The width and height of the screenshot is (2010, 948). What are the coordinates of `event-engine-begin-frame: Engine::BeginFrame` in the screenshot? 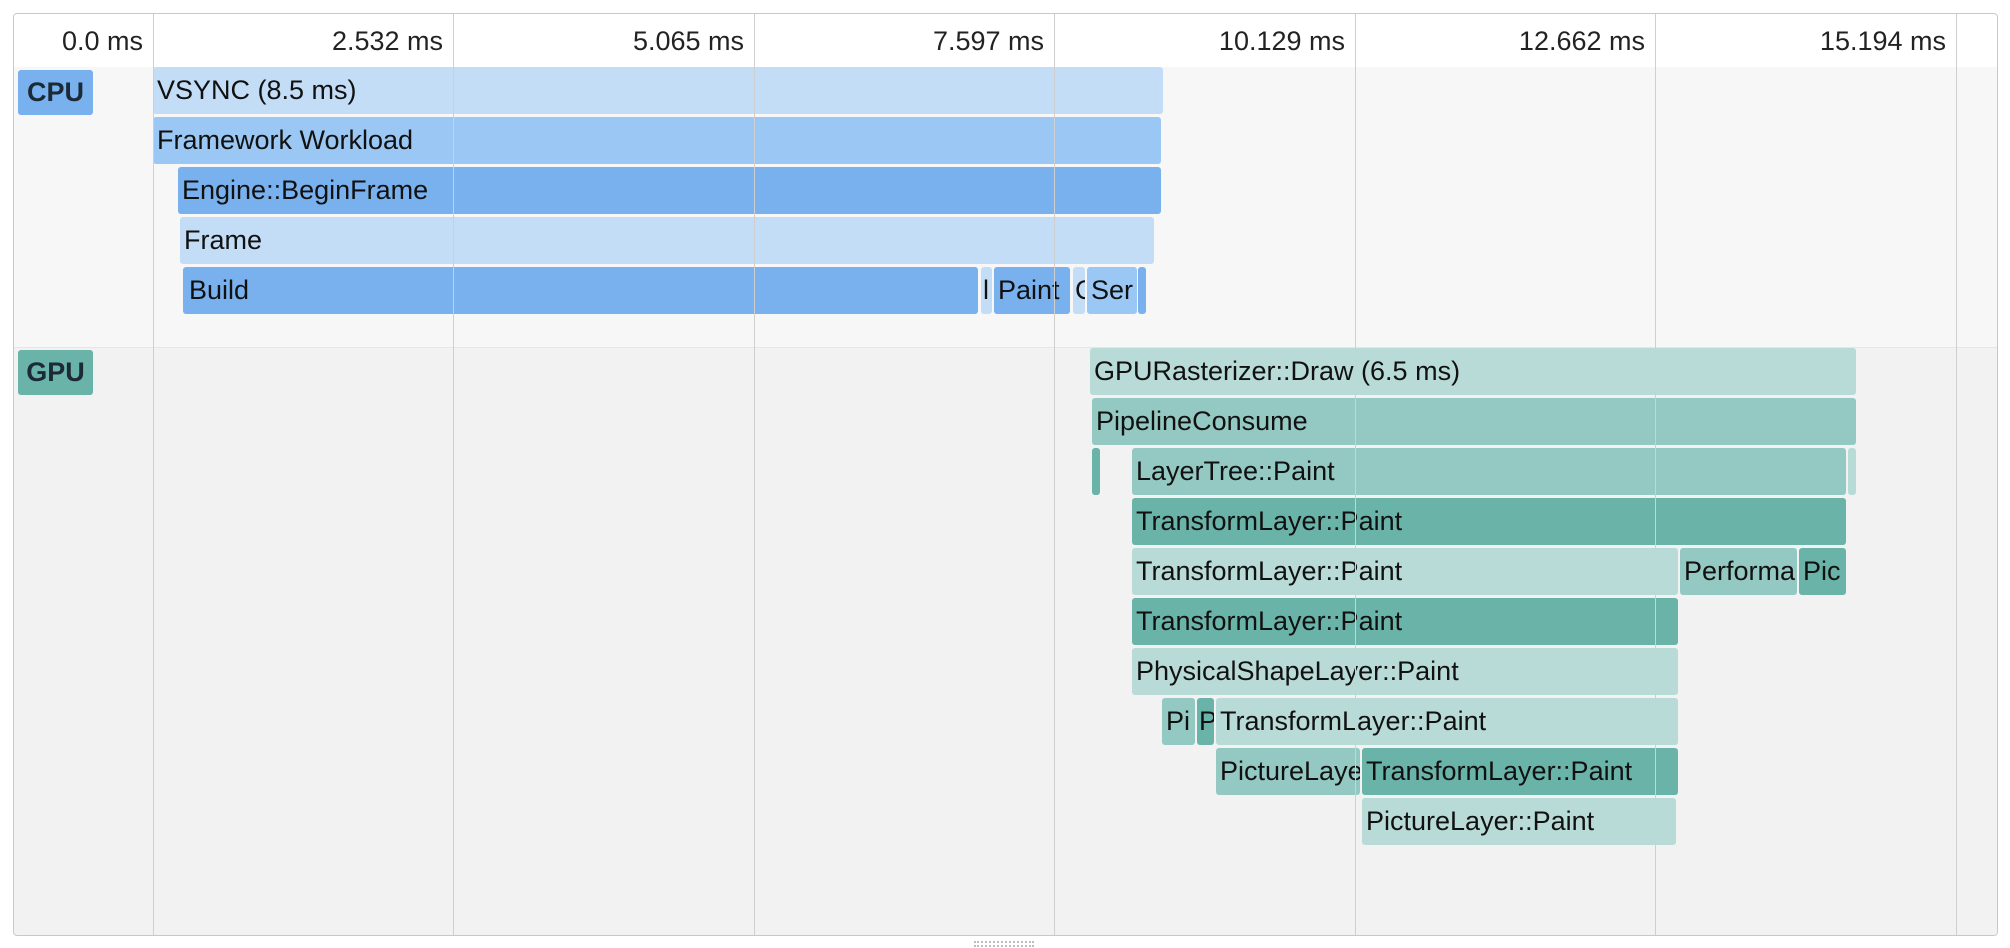 It's located at (669, 190).